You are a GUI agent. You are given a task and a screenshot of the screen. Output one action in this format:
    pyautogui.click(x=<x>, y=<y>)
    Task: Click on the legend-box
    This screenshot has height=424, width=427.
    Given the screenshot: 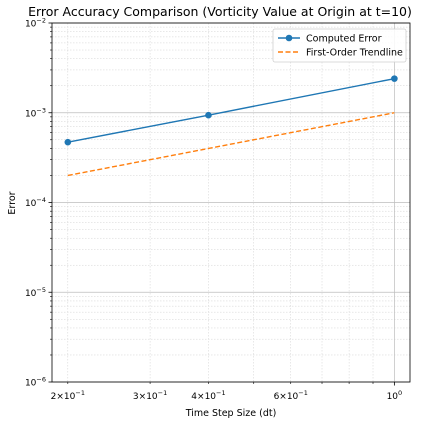 What is the action you would take?
    pyautogui.click(x=339, y=45)
    